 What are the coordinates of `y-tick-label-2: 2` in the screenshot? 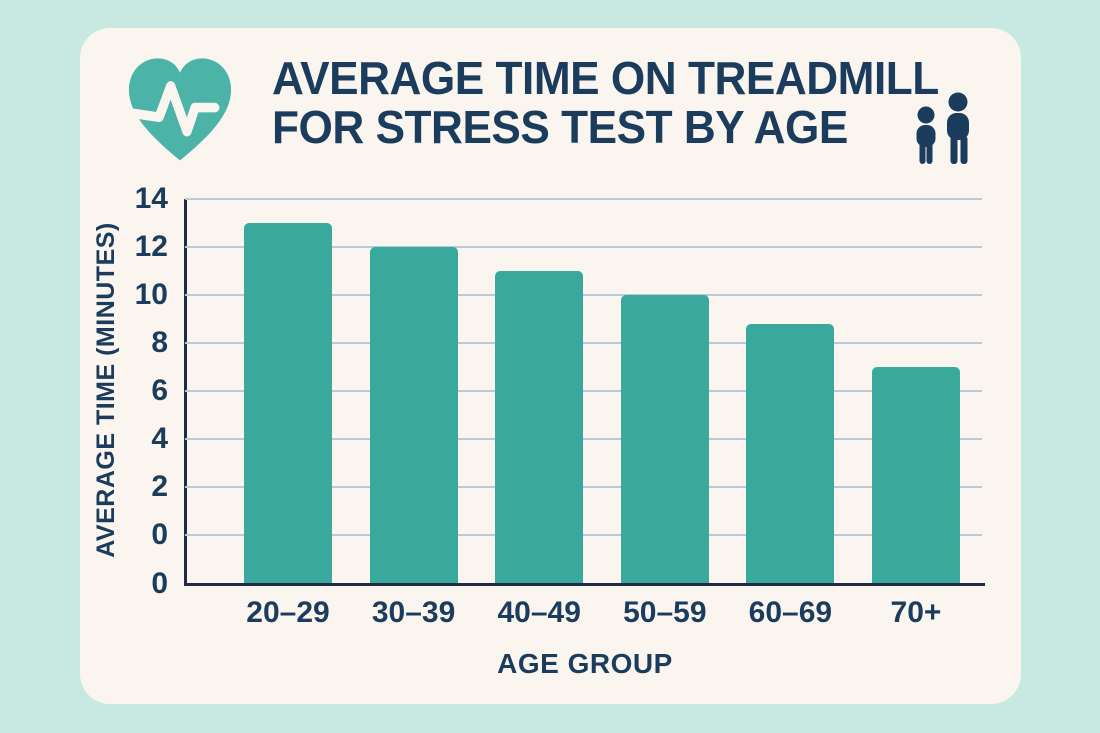 It's located at (159, 486).